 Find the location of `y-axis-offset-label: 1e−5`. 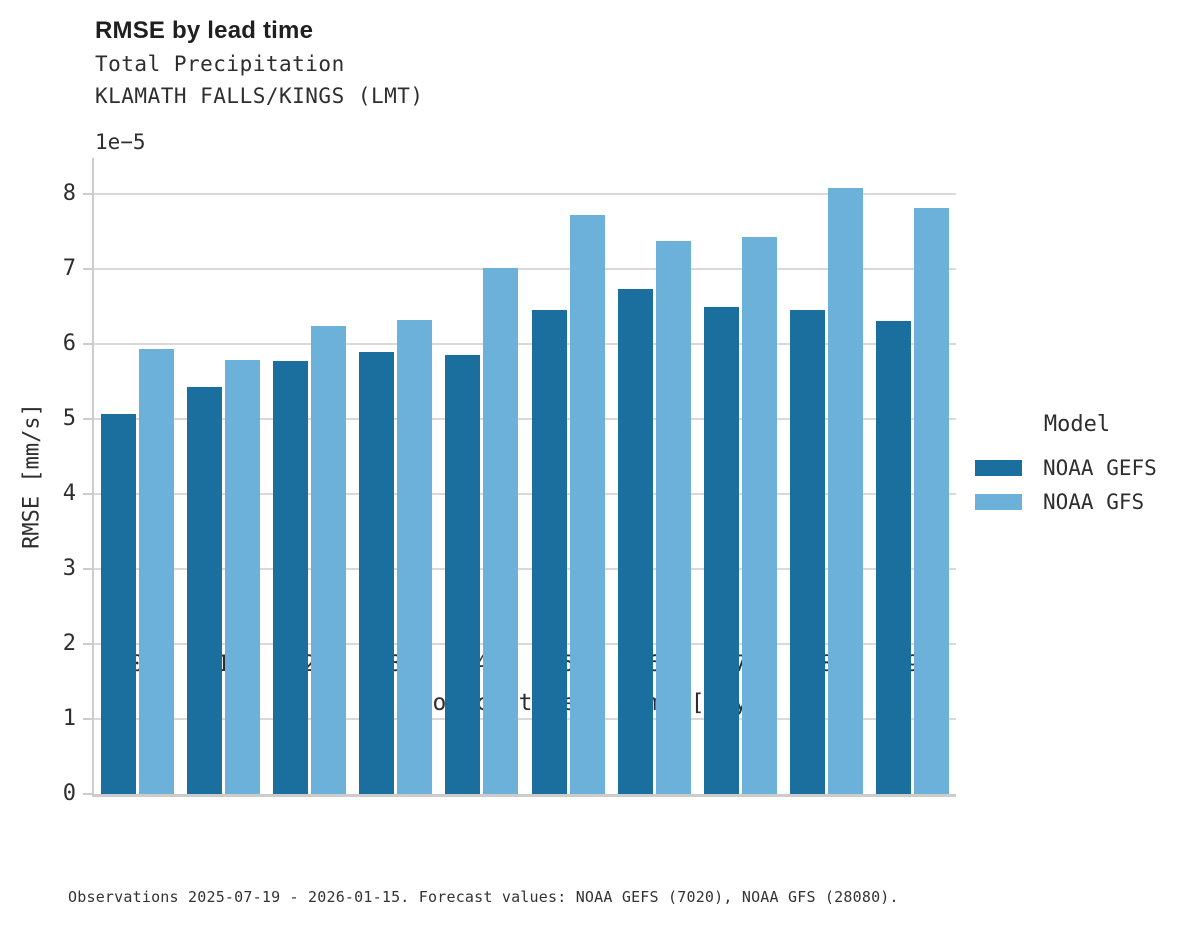

y-axis-offset-label: 1e−5 is located at coordinates (120, 142).